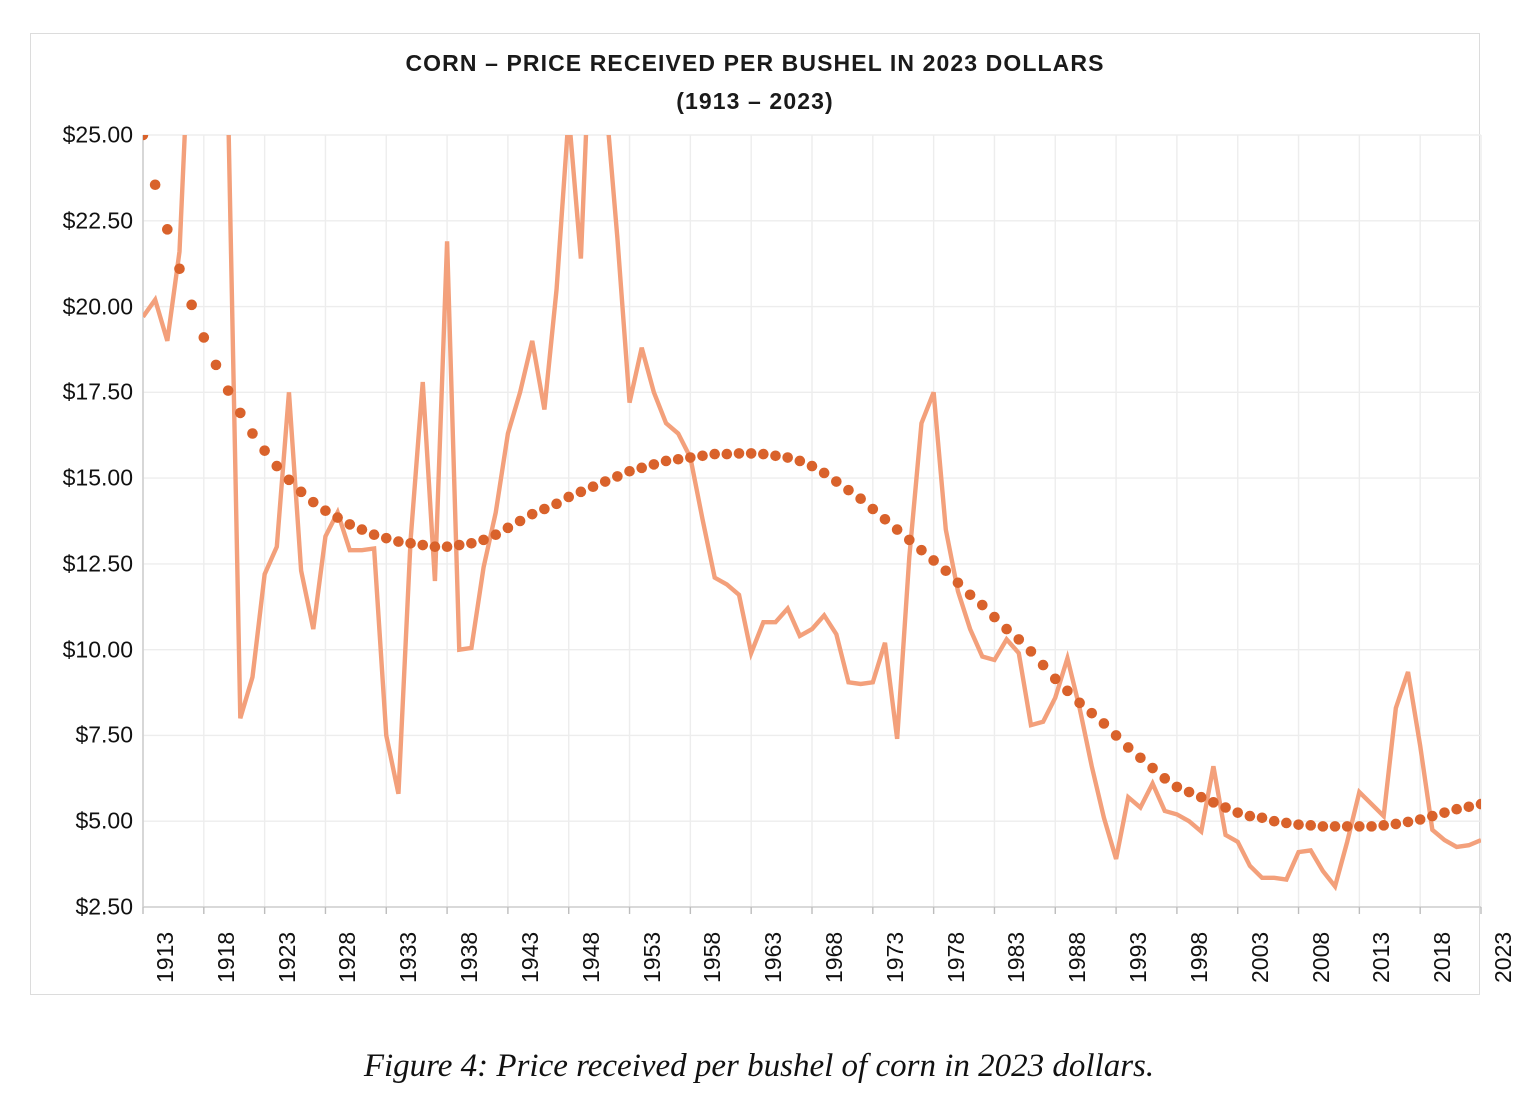 This screenshot has height=1120, width=1518. Describe the element at coordinates (773, 957) in the screenshot. I see `x-axis-tick-label: 1963` at that location.